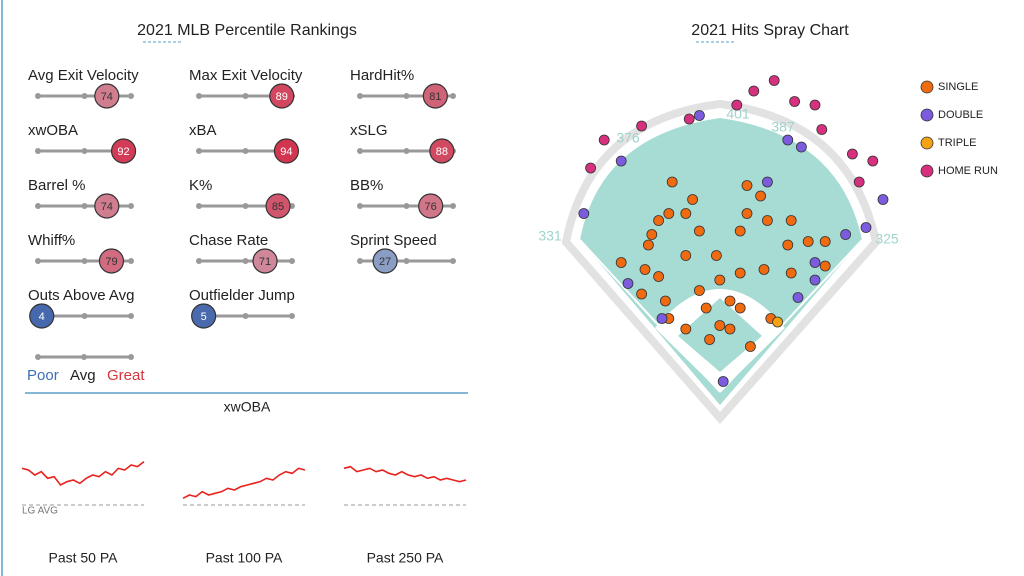 The image size is (1024, 576). Describe the element at coordinates (126, 375) in the screenshot. I see `scale-great: Great` at that location.